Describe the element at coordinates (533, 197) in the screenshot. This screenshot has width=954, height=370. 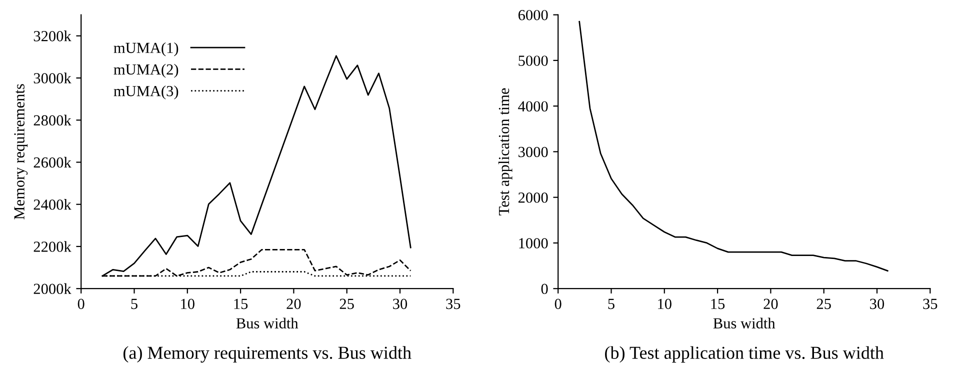
I see `y-tick-label: 2000` at that location.